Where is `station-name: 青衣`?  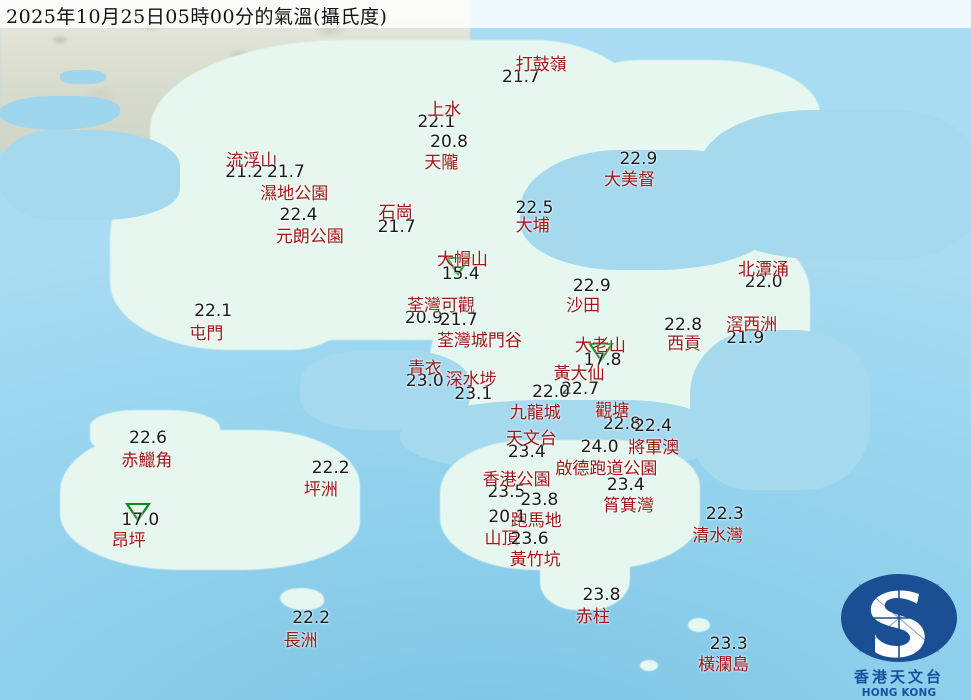 station-name: 青衣 is located at coordinates (424, 369).